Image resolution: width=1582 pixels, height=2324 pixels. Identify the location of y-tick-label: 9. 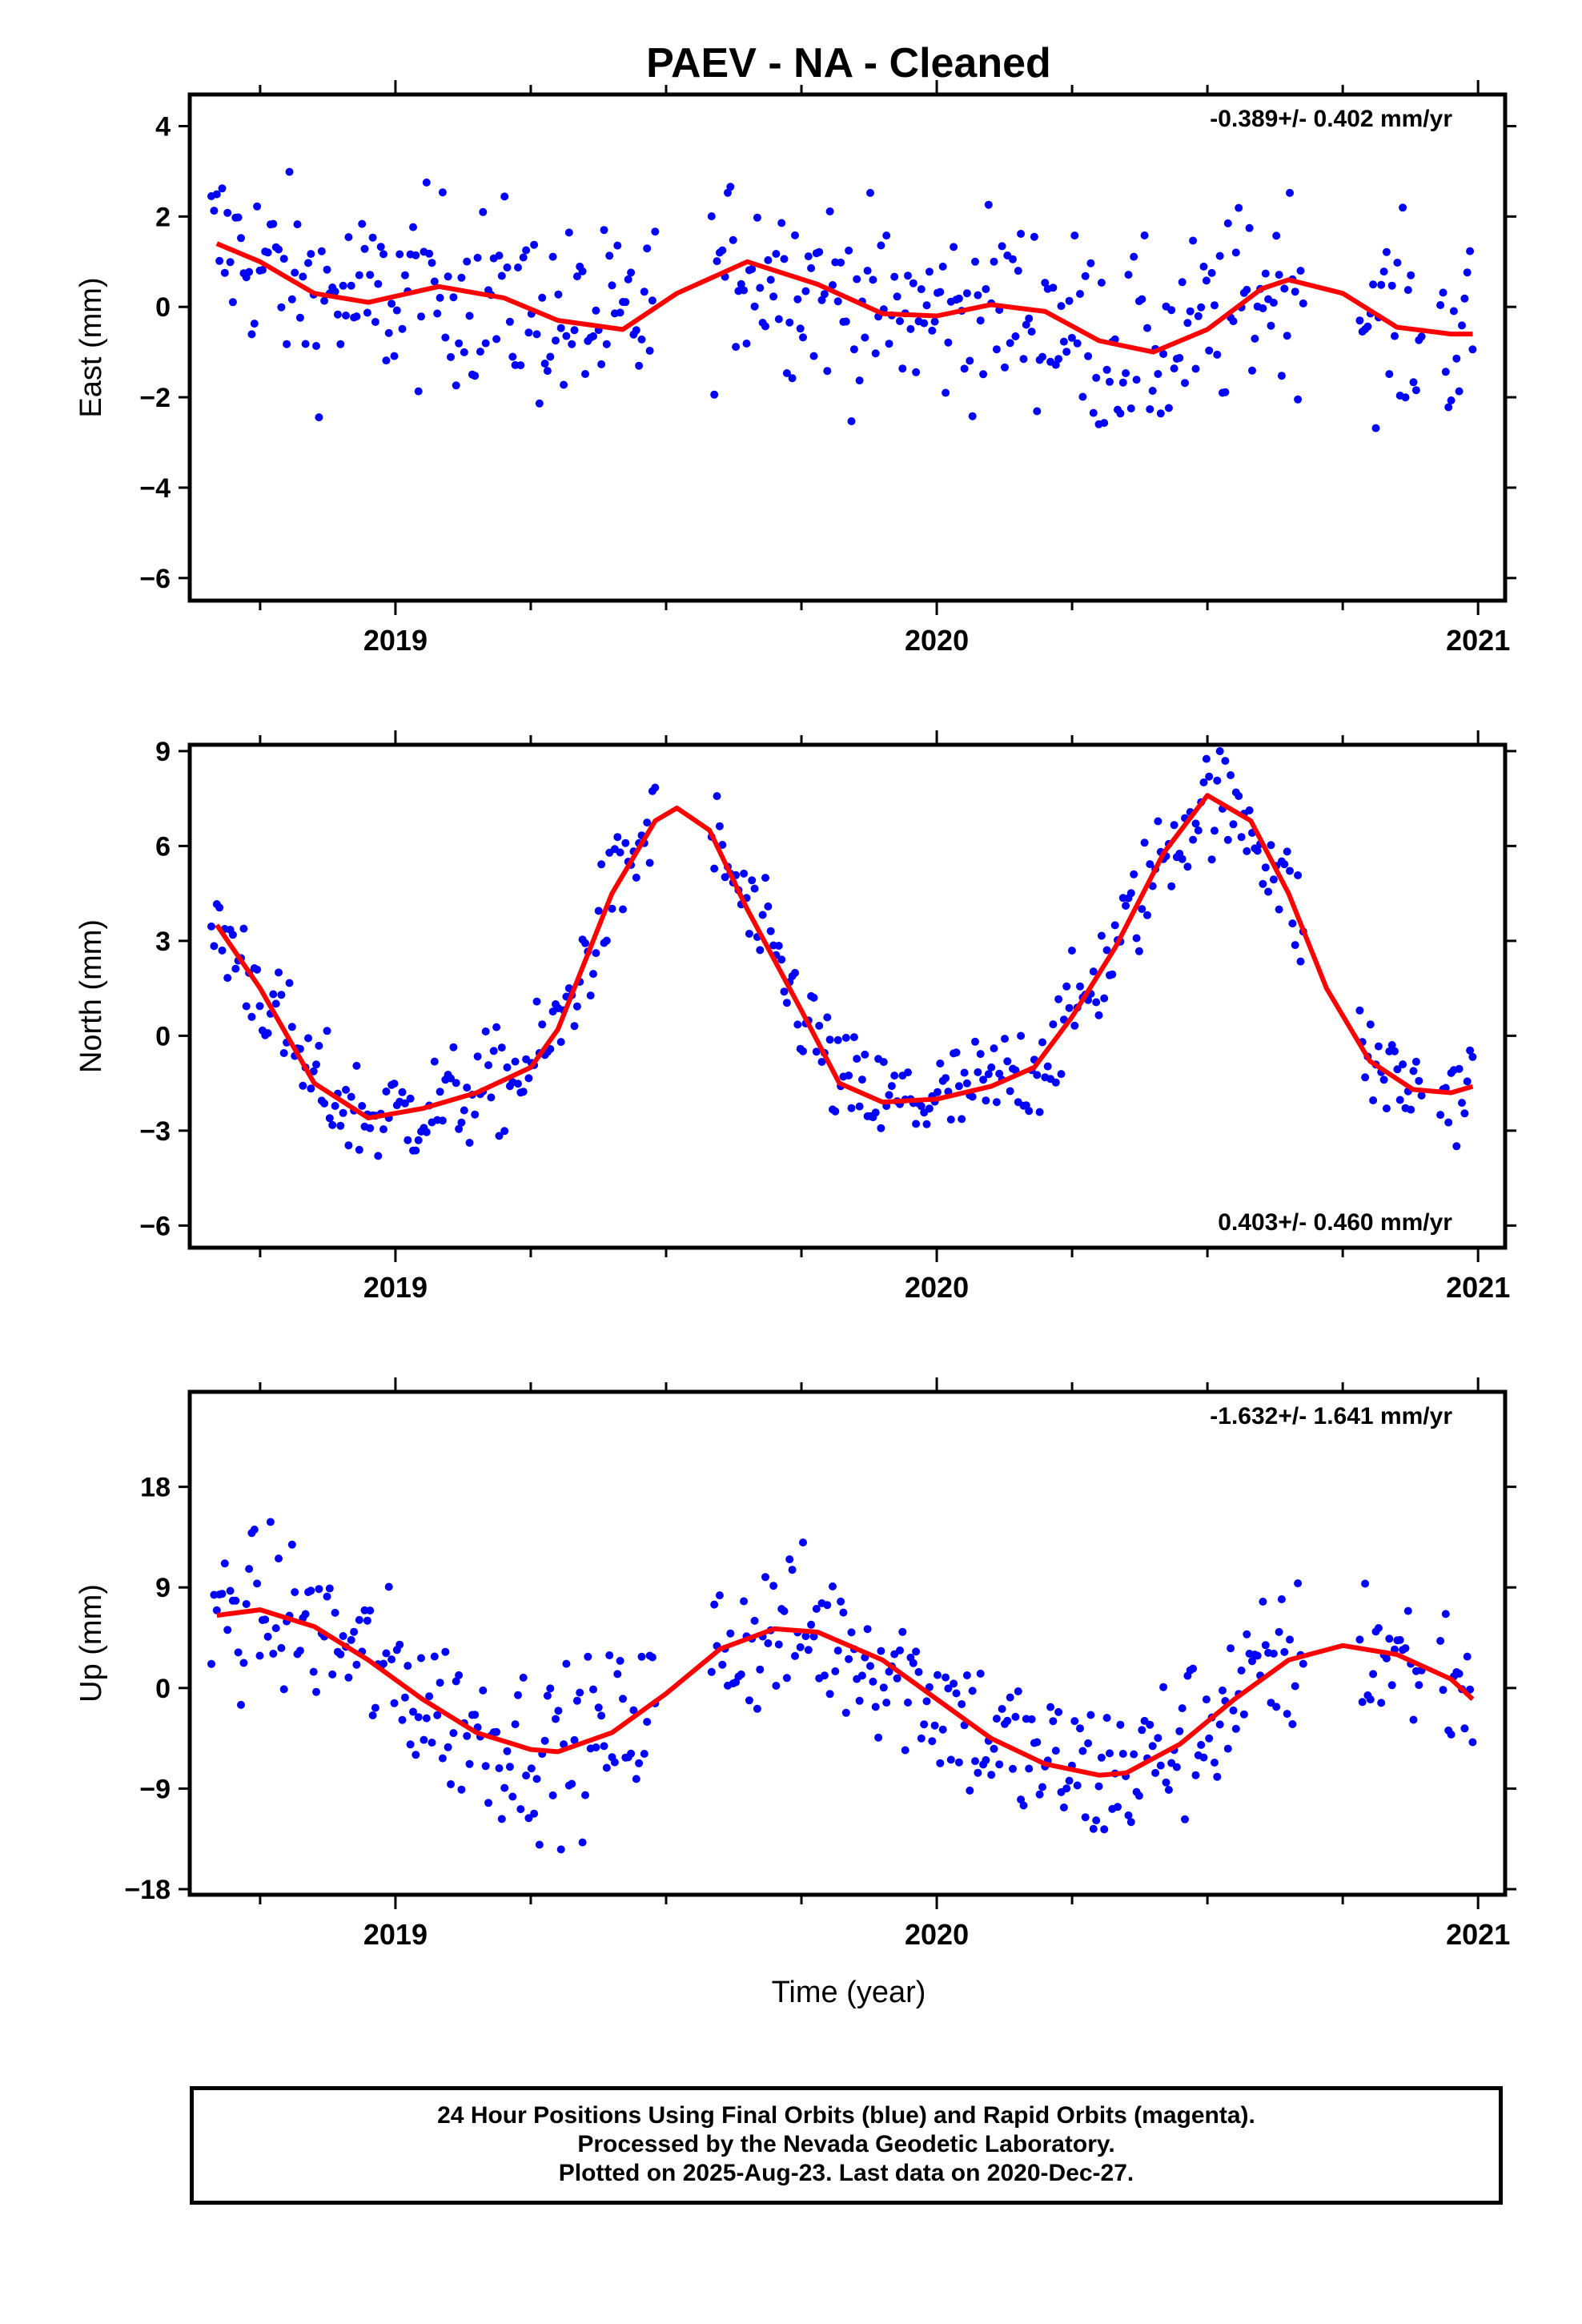
(163, 752).